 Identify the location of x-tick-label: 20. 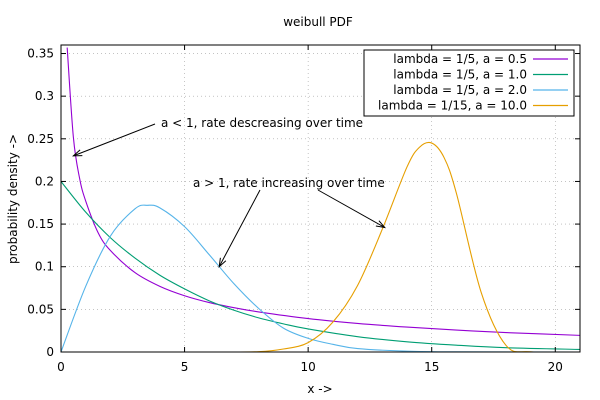
(555, 367).